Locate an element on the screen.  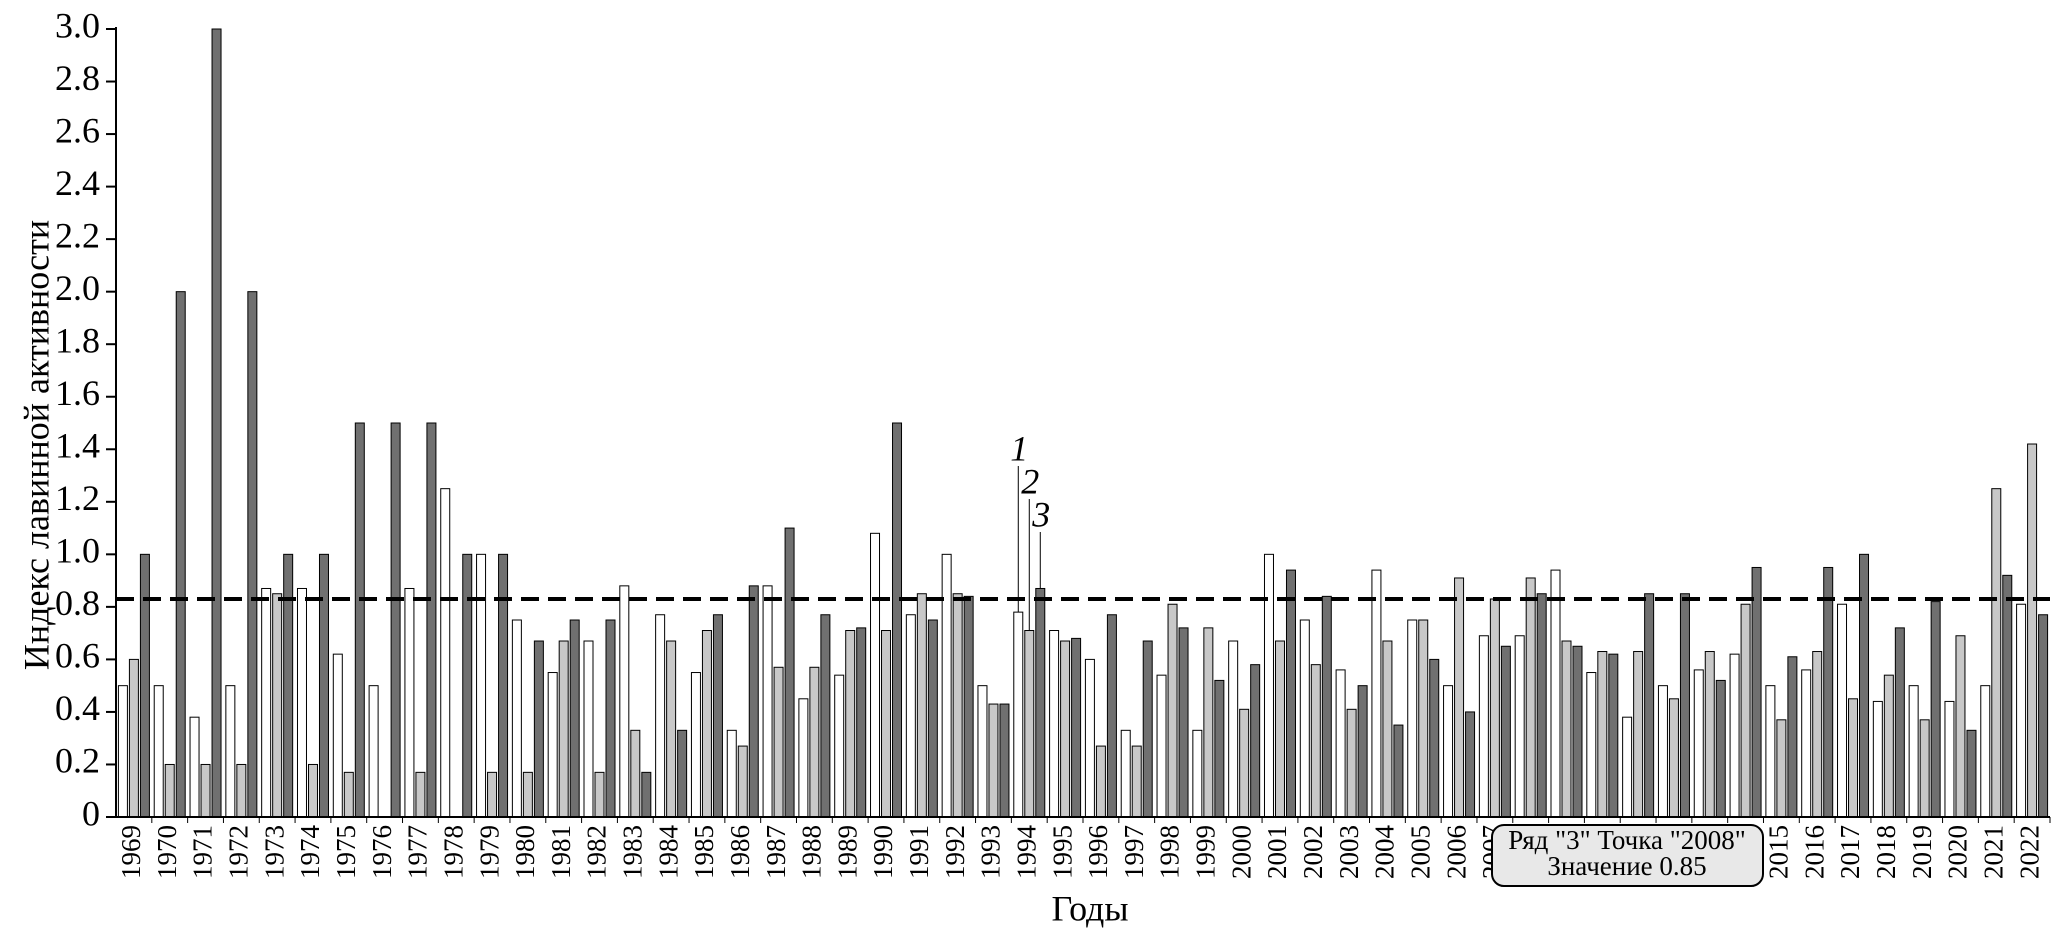
y-tick-label: 2.8 is located at coordinates (77, 78).